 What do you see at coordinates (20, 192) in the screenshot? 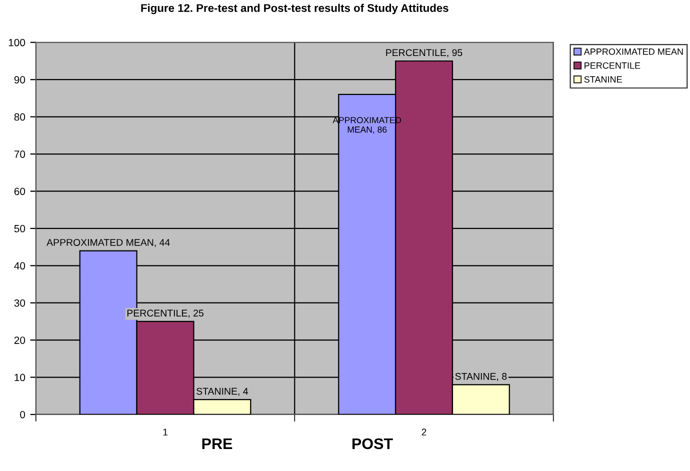
I see `y-tick-label: 60` at bounding box center [20, 192].